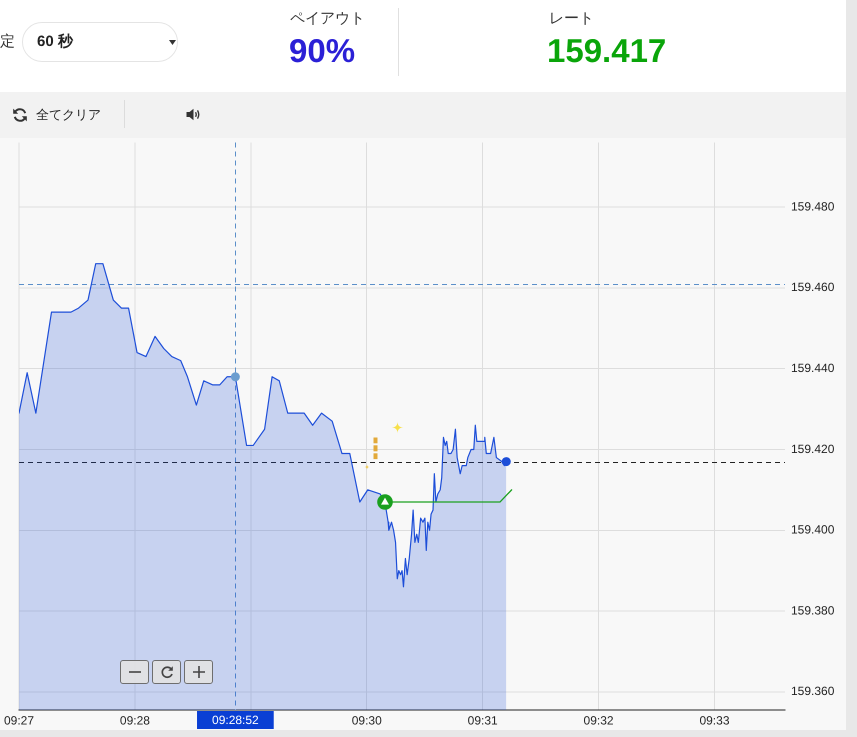 Image resolution: width=857 pixels, height=737 pixels. I want to click on dropdown-field: 60 秒, so click(100, 42).